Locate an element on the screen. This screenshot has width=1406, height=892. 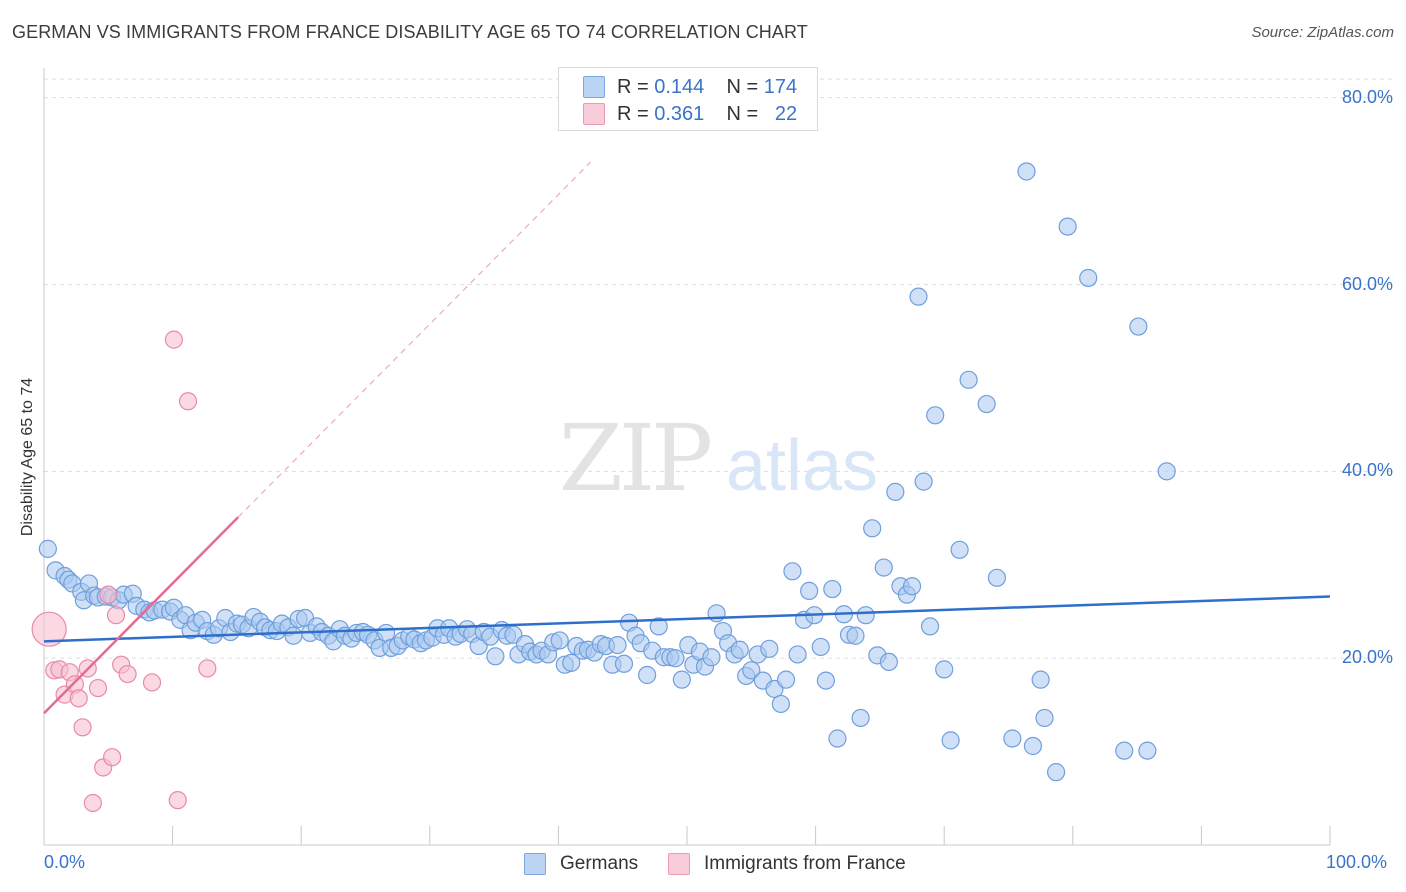
source-label: Source: ZipAtlas.com is located at coordinates (1322, 32).